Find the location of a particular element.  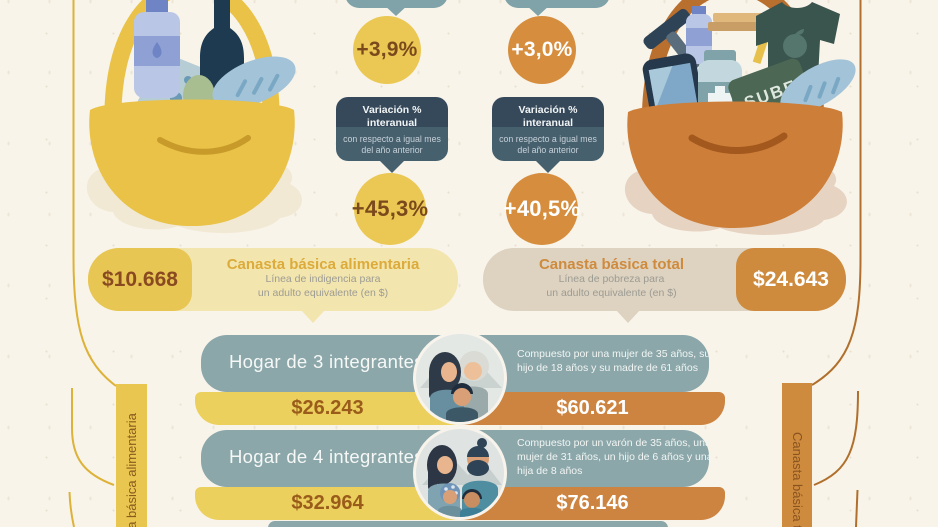

household-title: Hogar de 3 integrantes is located at coordinates (326, 361).